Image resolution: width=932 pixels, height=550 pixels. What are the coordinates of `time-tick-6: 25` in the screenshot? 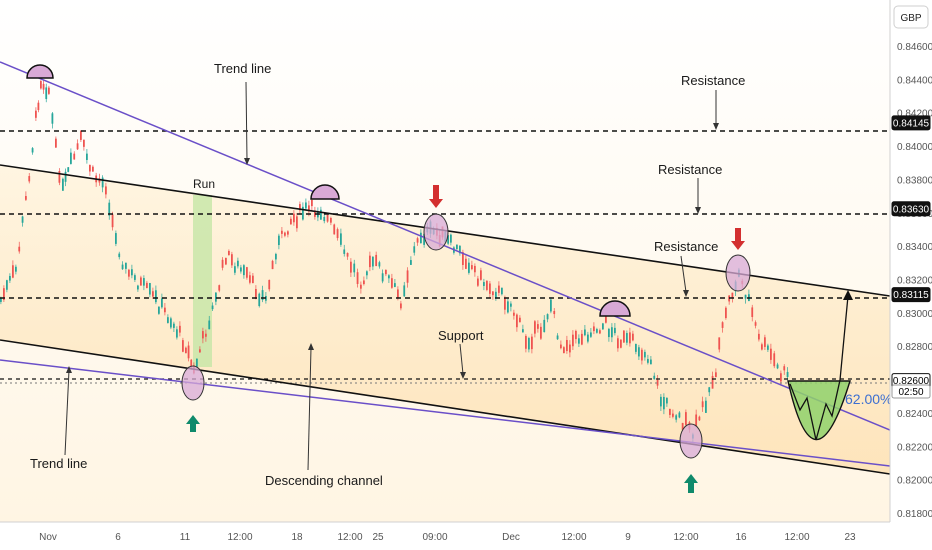 It's located at (378, 537).